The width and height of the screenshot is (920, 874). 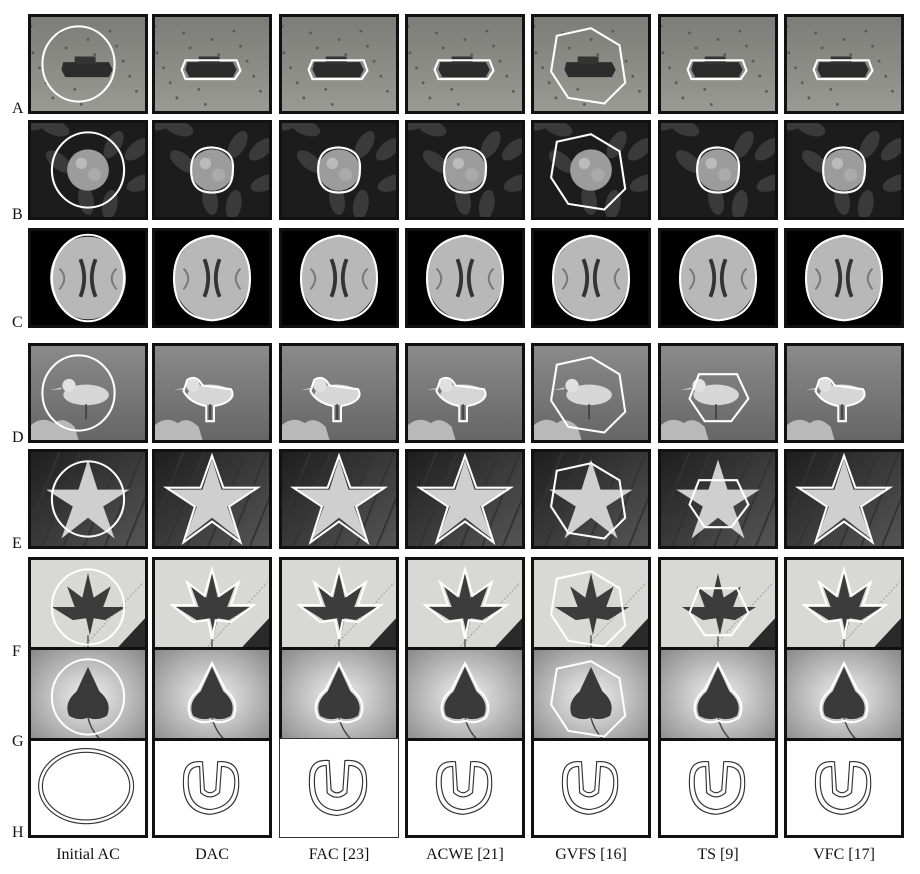 I want to click on result-image-H-dac, so click(x=212, y=788).